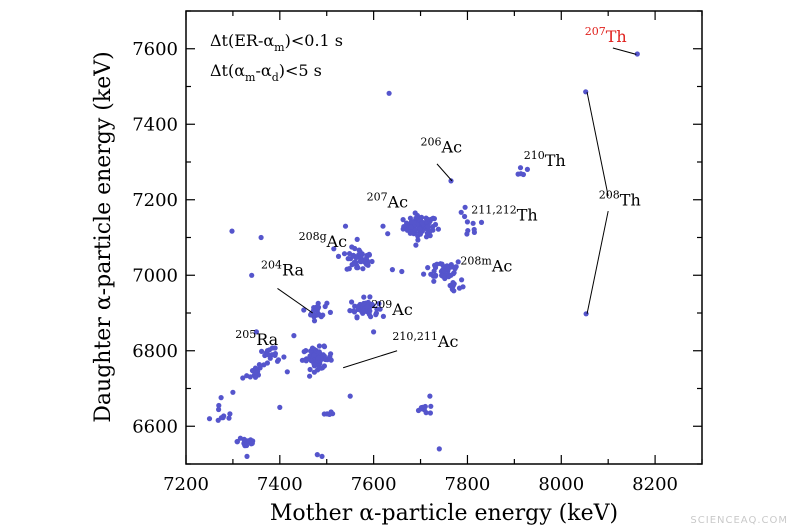 This screenshot has width=800, height=530. Describe the element at coordinates (267, 339) in the screenshot. I see `isotope-symbol: Ra` at that location.